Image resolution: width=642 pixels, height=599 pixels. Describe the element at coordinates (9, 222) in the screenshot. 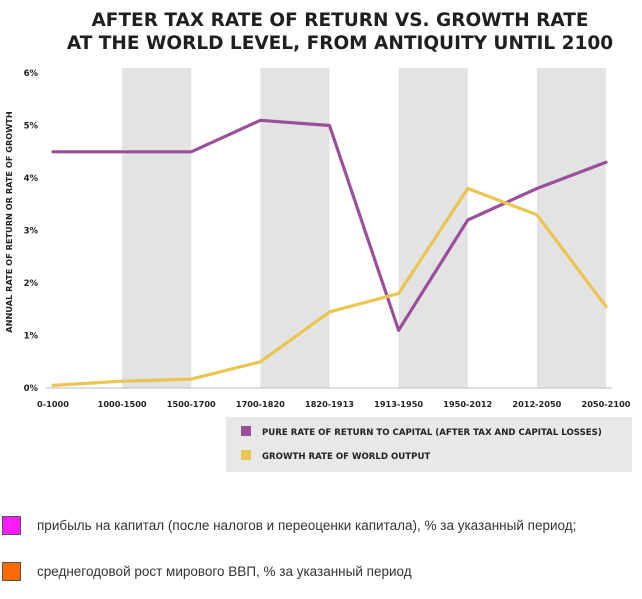

I see `y-axis-label: ANNUAL RATE OF RETURN OR RATE OF GROWTH` at that location.